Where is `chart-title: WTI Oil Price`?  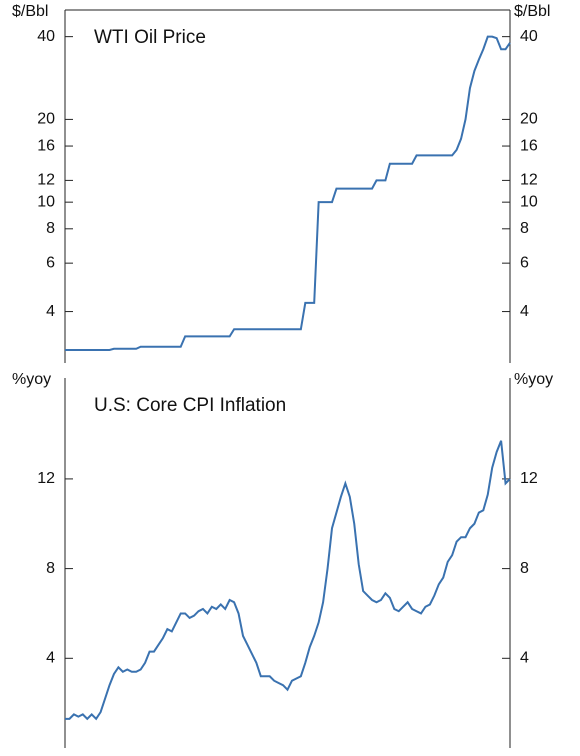
chart-title: WTI Oil Price is located at coordinates (150, 37).